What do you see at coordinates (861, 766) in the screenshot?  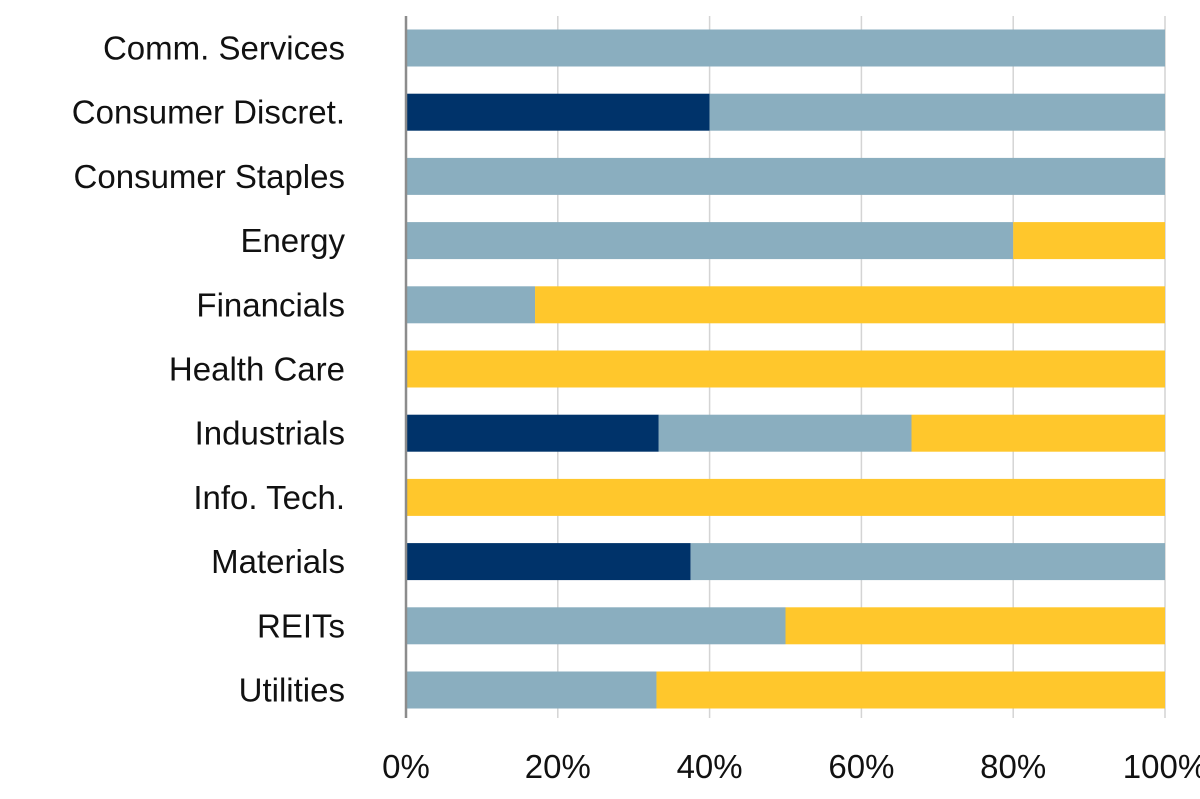 I see `x-tick-label: 60%` at bounding box center [861, 766].